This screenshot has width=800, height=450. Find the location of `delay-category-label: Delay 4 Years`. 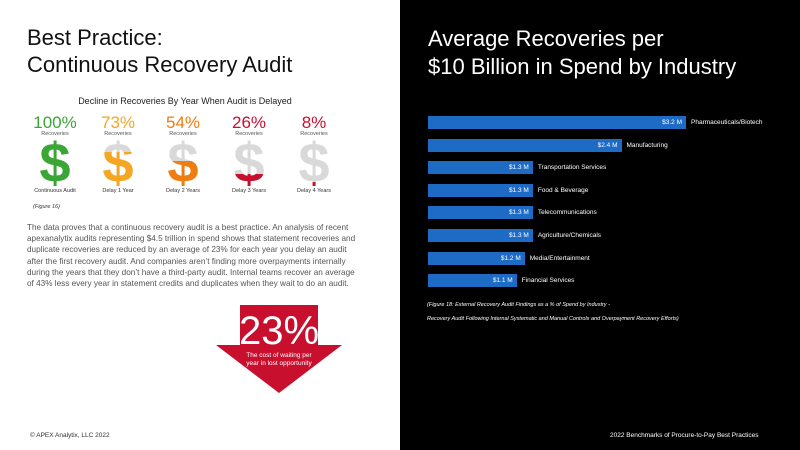

delay-category-label: Delay 4 Years is located at coordinates (314, 191).